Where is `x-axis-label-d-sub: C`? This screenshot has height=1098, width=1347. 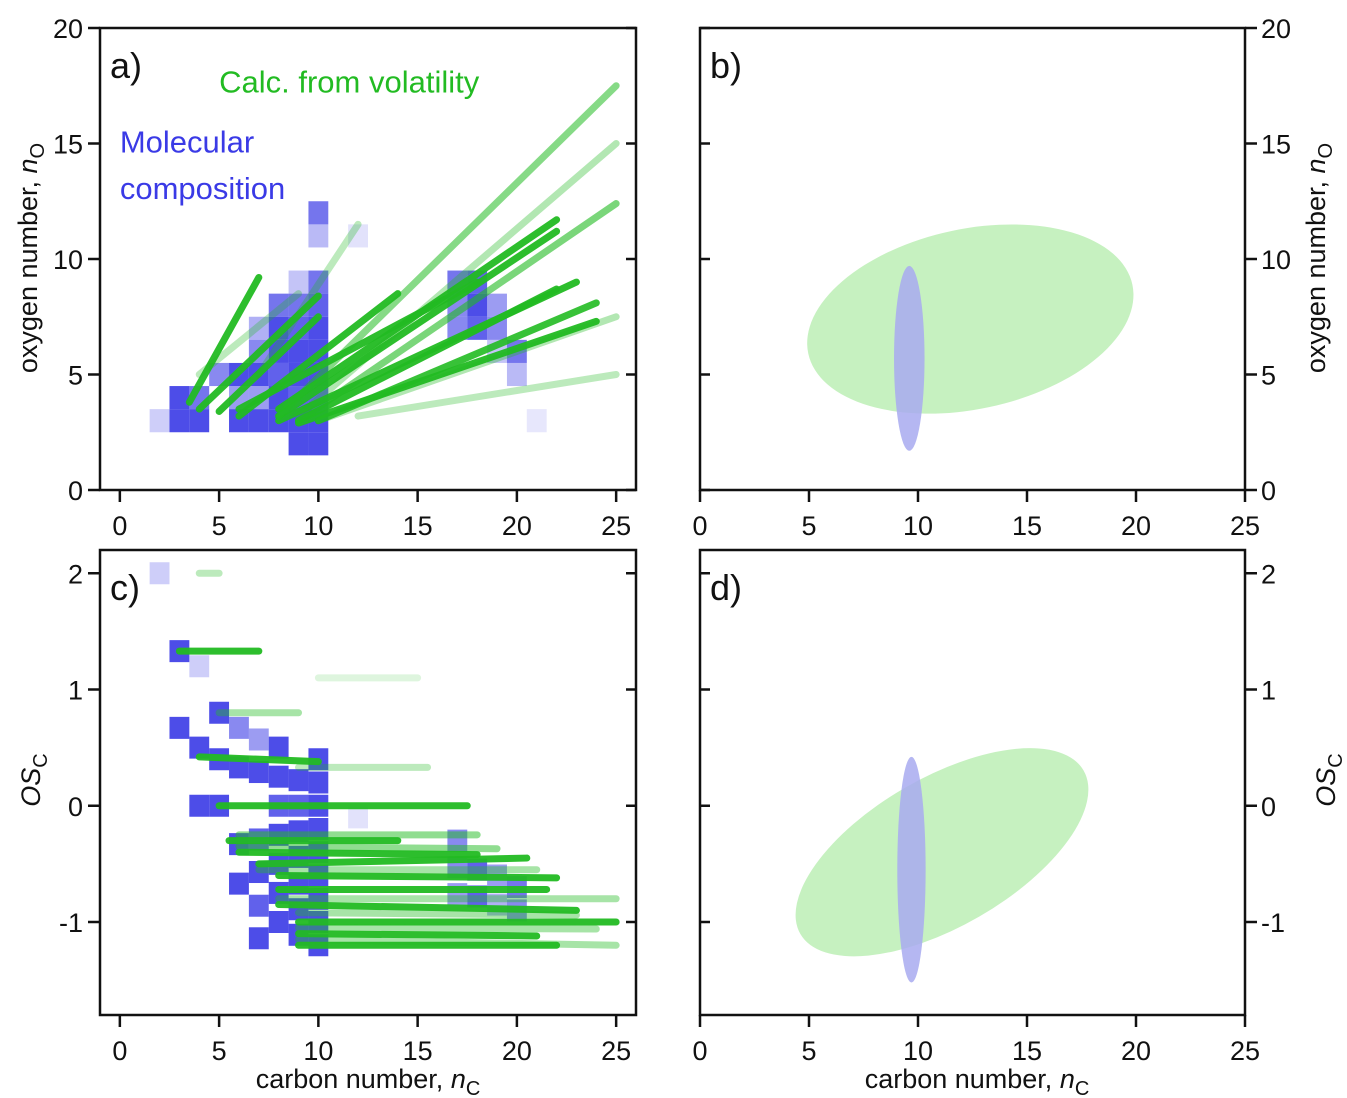 x-axis-label-d-sub: C is located at coordinates (1082, 1088).